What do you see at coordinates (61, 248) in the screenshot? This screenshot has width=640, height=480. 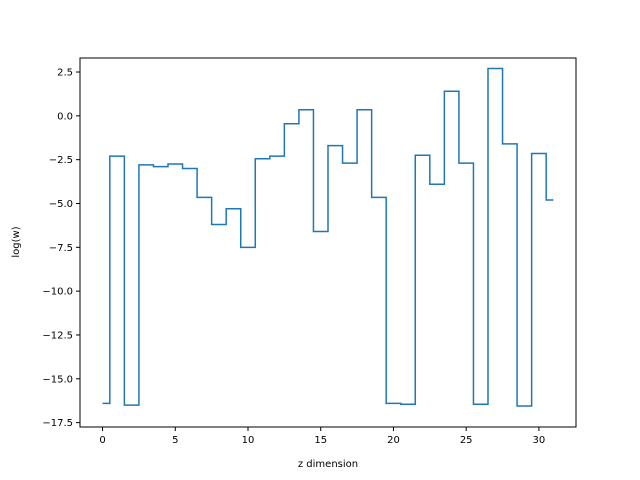 I see `y-tick-label: −7.5` at bounding box center [61, 248].